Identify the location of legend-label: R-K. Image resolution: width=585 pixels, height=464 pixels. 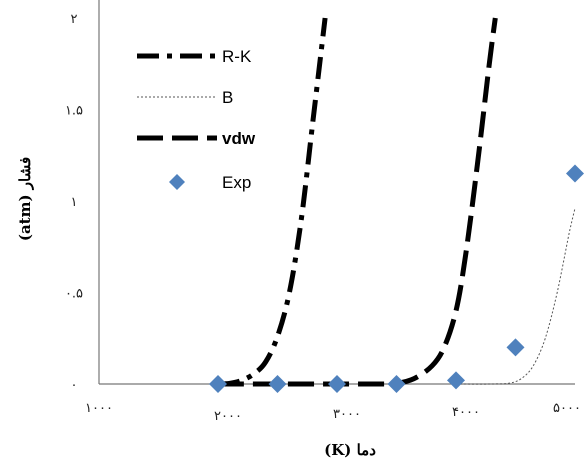
(237, 56).